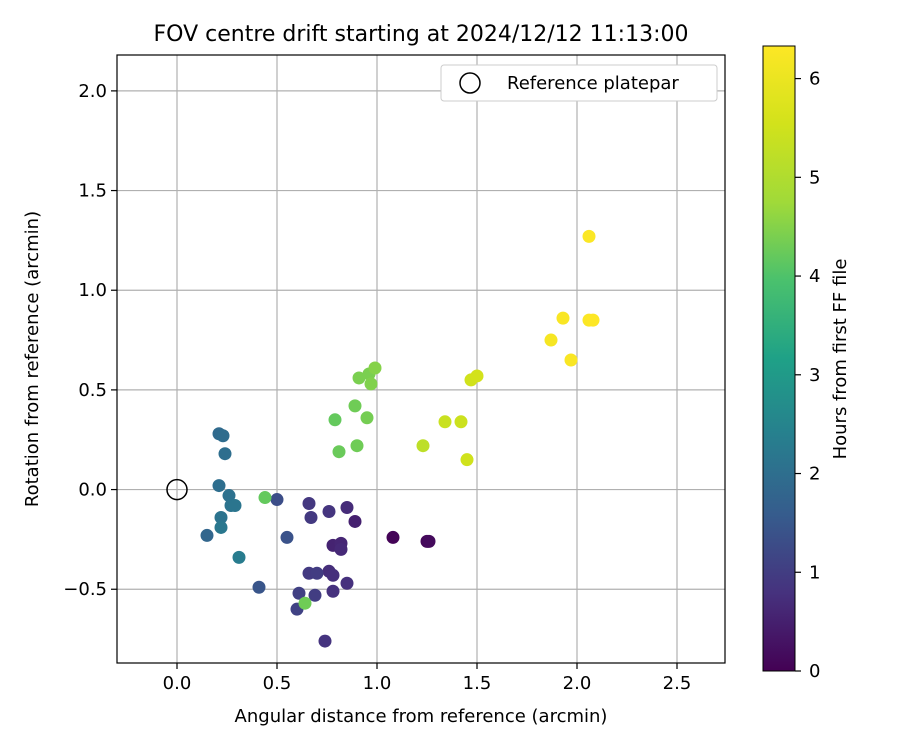  Describe the element at coordinates (377, 683) in the screenshot. I see `x-tick-label: 1.0` at that location.